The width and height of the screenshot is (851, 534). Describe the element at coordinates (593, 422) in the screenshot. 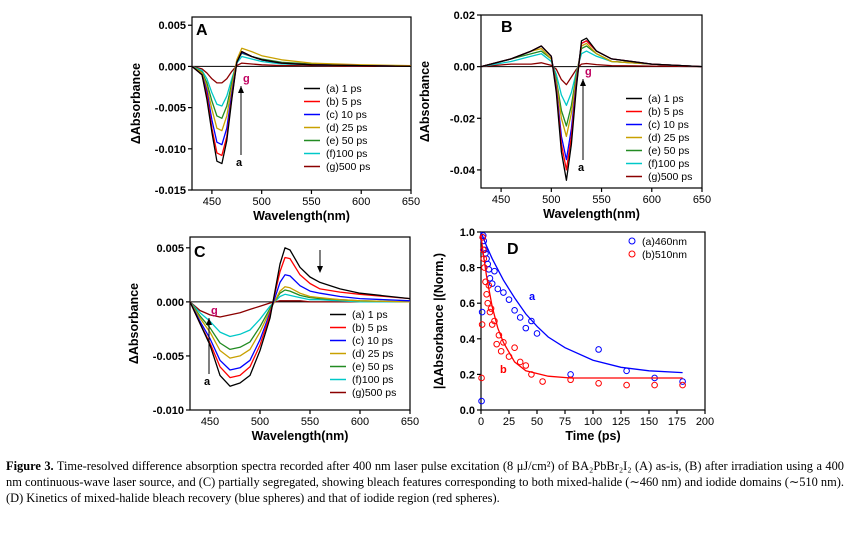

I see `x-tick-label: 100` at that location.